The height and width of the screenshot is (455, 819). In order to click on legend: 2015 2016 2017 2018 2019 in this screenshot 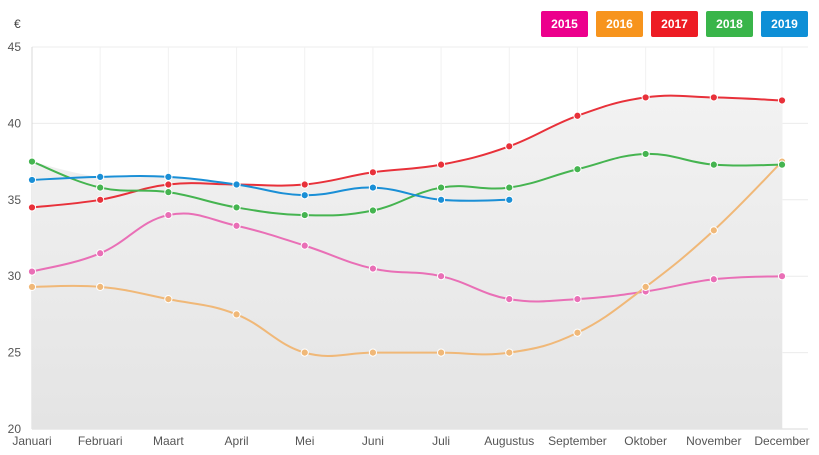, I will do `click(674, 24)`.